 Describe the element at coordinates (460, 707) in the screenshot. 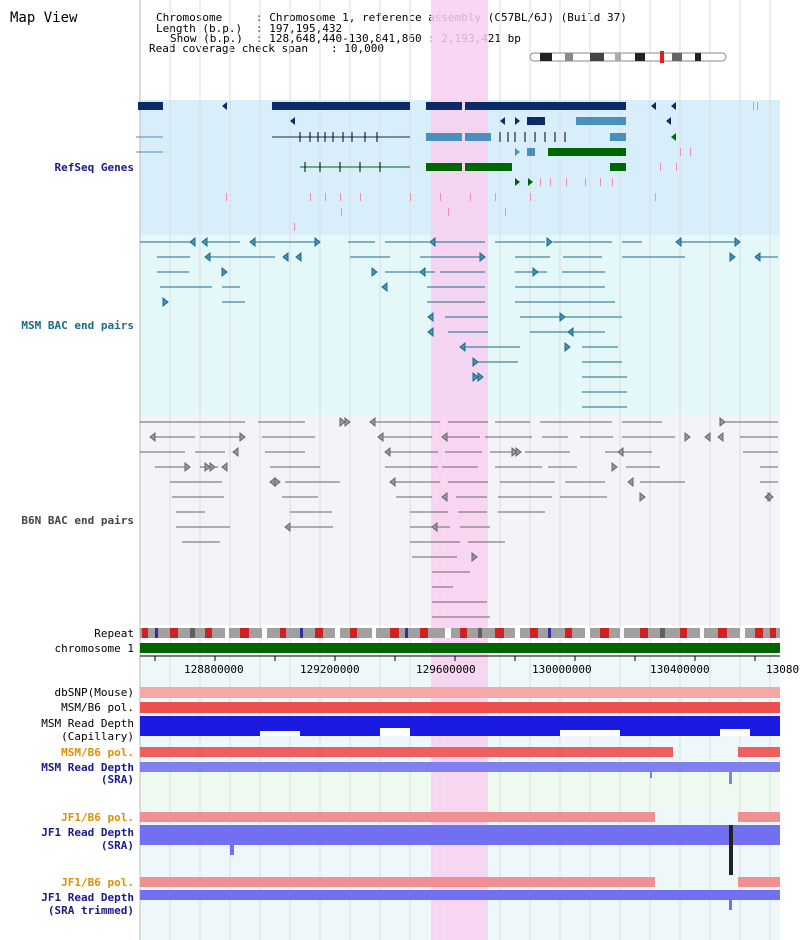

I see `msm-b6-pol-track` at that location.